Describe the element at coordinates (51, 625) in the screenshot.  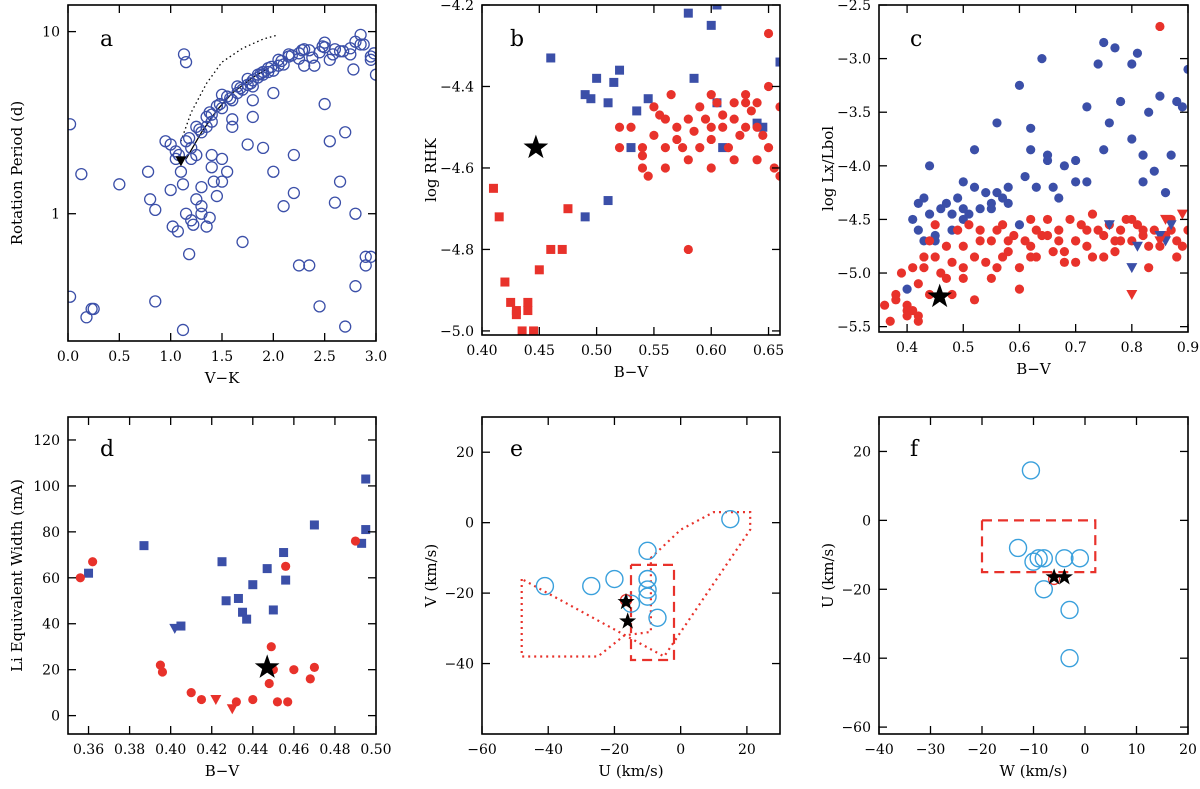
I see `y-tick-label: 40` at that location.